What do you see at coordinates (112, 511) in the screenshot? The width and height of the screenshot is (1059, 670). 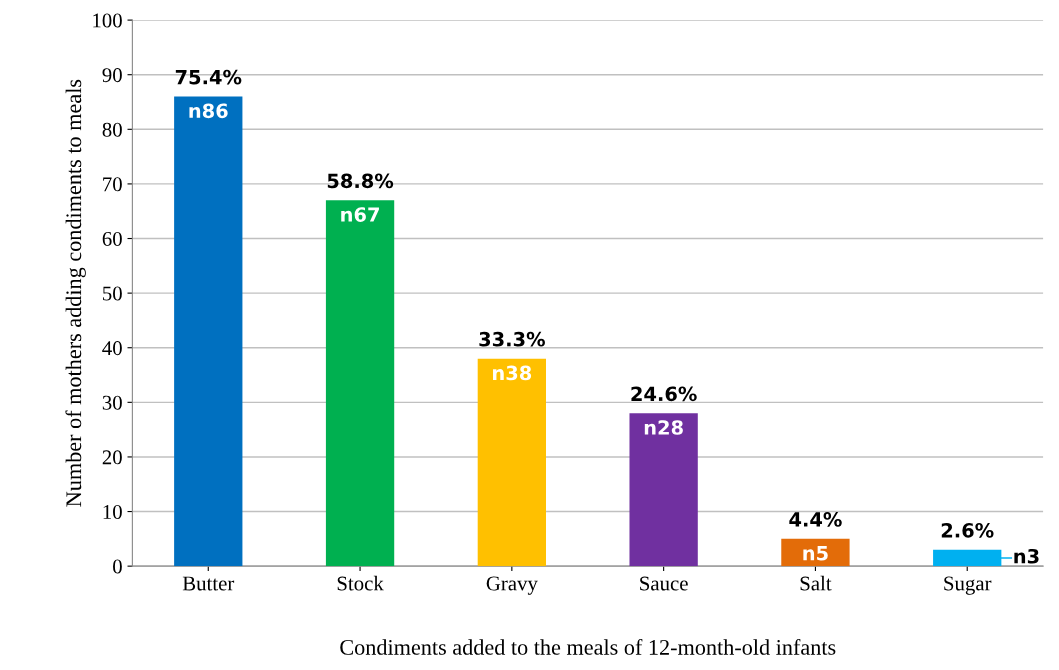 I see `y-tick-label: 10` at bounding box center [112, 511].